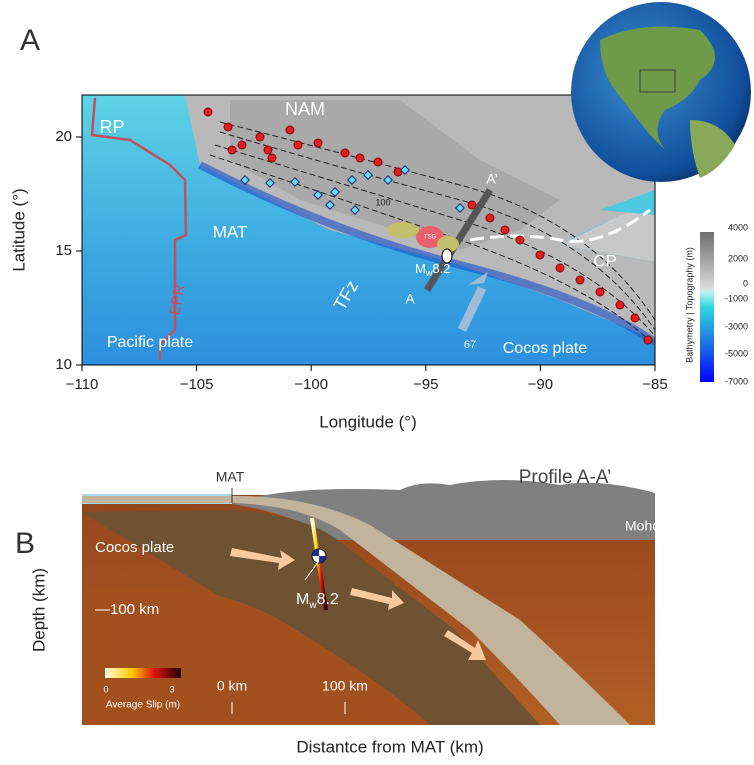  Describe the element at coordinates (311, 384) in the screenshot. I see `x-tick-label: −100` at that location.